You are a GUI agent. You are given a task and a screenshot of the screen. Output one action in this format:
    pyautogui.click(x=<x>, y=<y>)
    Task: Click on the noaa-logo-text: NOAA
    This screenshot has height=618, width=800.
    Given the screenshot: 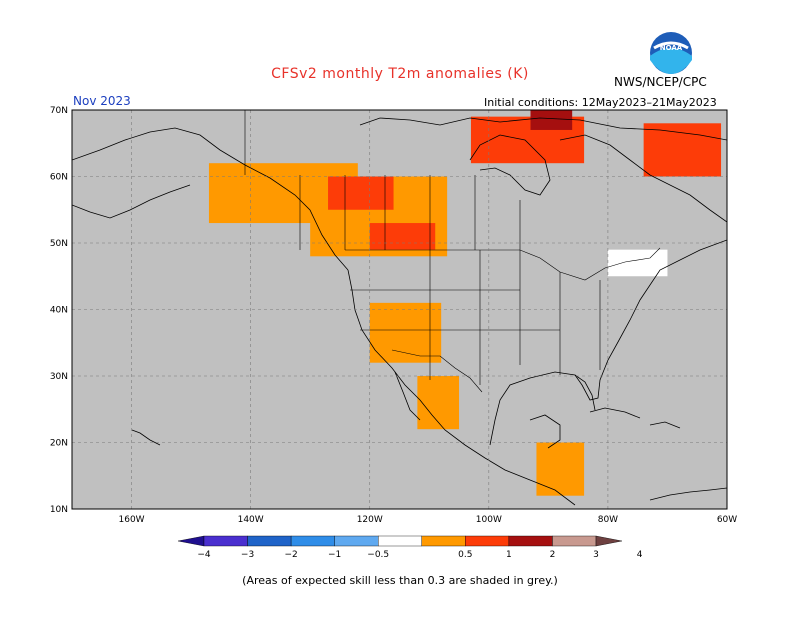 What is the action you would take?
    pyautogui.click(x=671, y=48)
    